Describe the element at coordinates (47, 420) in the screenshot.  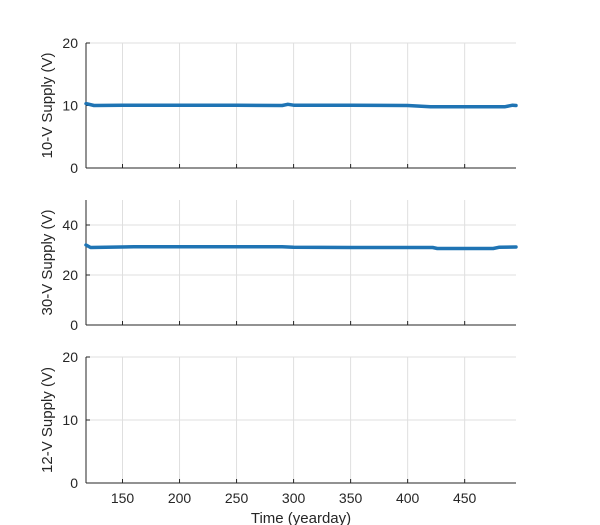
I see `y-axis-label: 12-V Supply (V)` at that location.